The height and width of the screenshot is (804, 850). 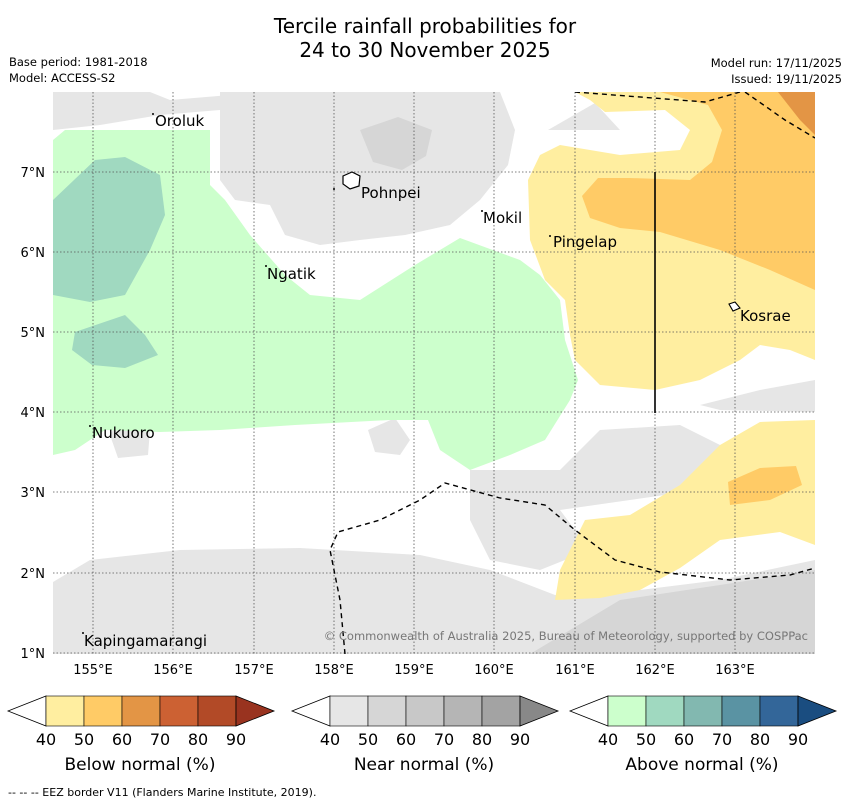 I want to click on base-period: Base period: 1981-2018, so click(x=78, y=62).